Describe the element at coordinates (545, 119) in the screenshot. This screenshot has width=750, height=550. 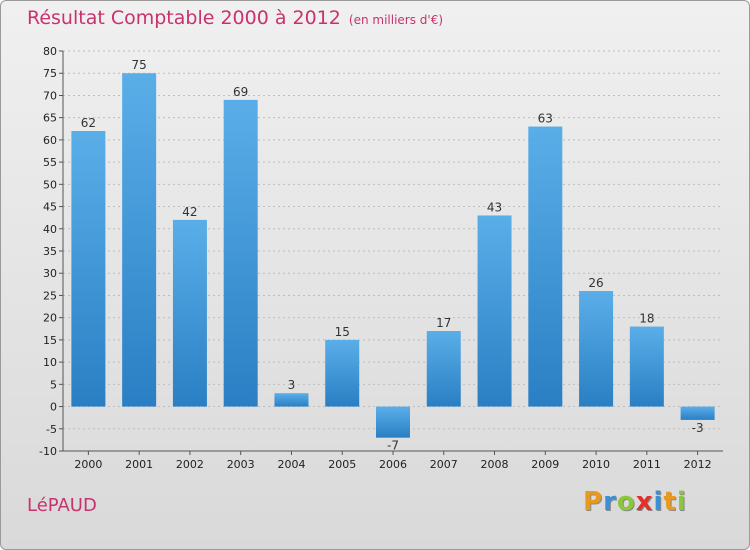
I see `data-label: 63` at that location.